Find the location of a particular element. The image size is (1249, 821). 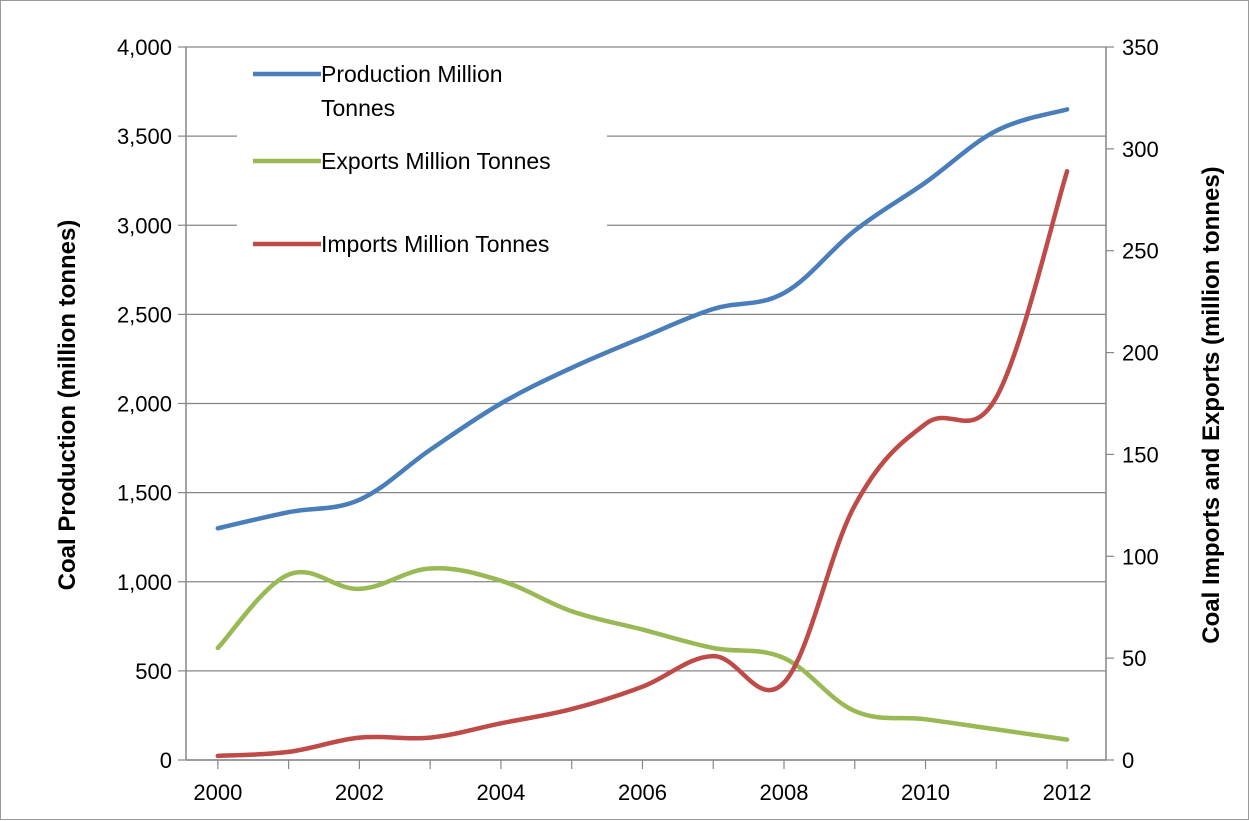

y-left-tick-label: 2,000 is located at coordinates (144, 404).